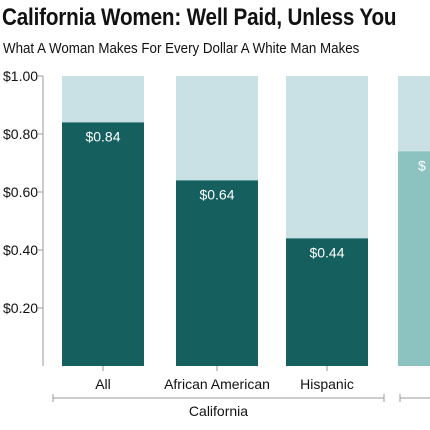 Image resolution: width=430 pixels, height=430 pixels. What do you see at coordinates (327, 384) in the screenshot?
I see `x-tick-label: Hispanic` at bounding box center [327, 384].